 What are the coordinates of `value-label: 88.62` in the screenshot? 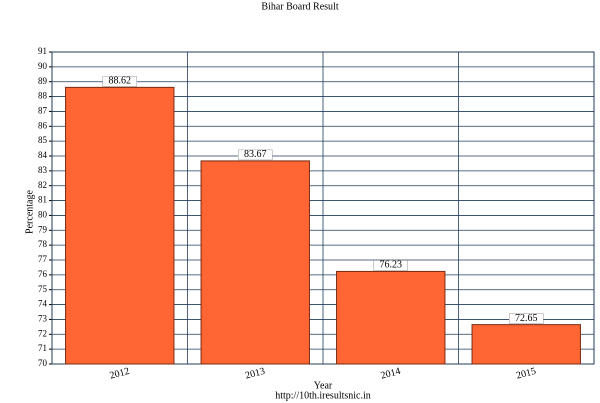 It's located at (120, 81).